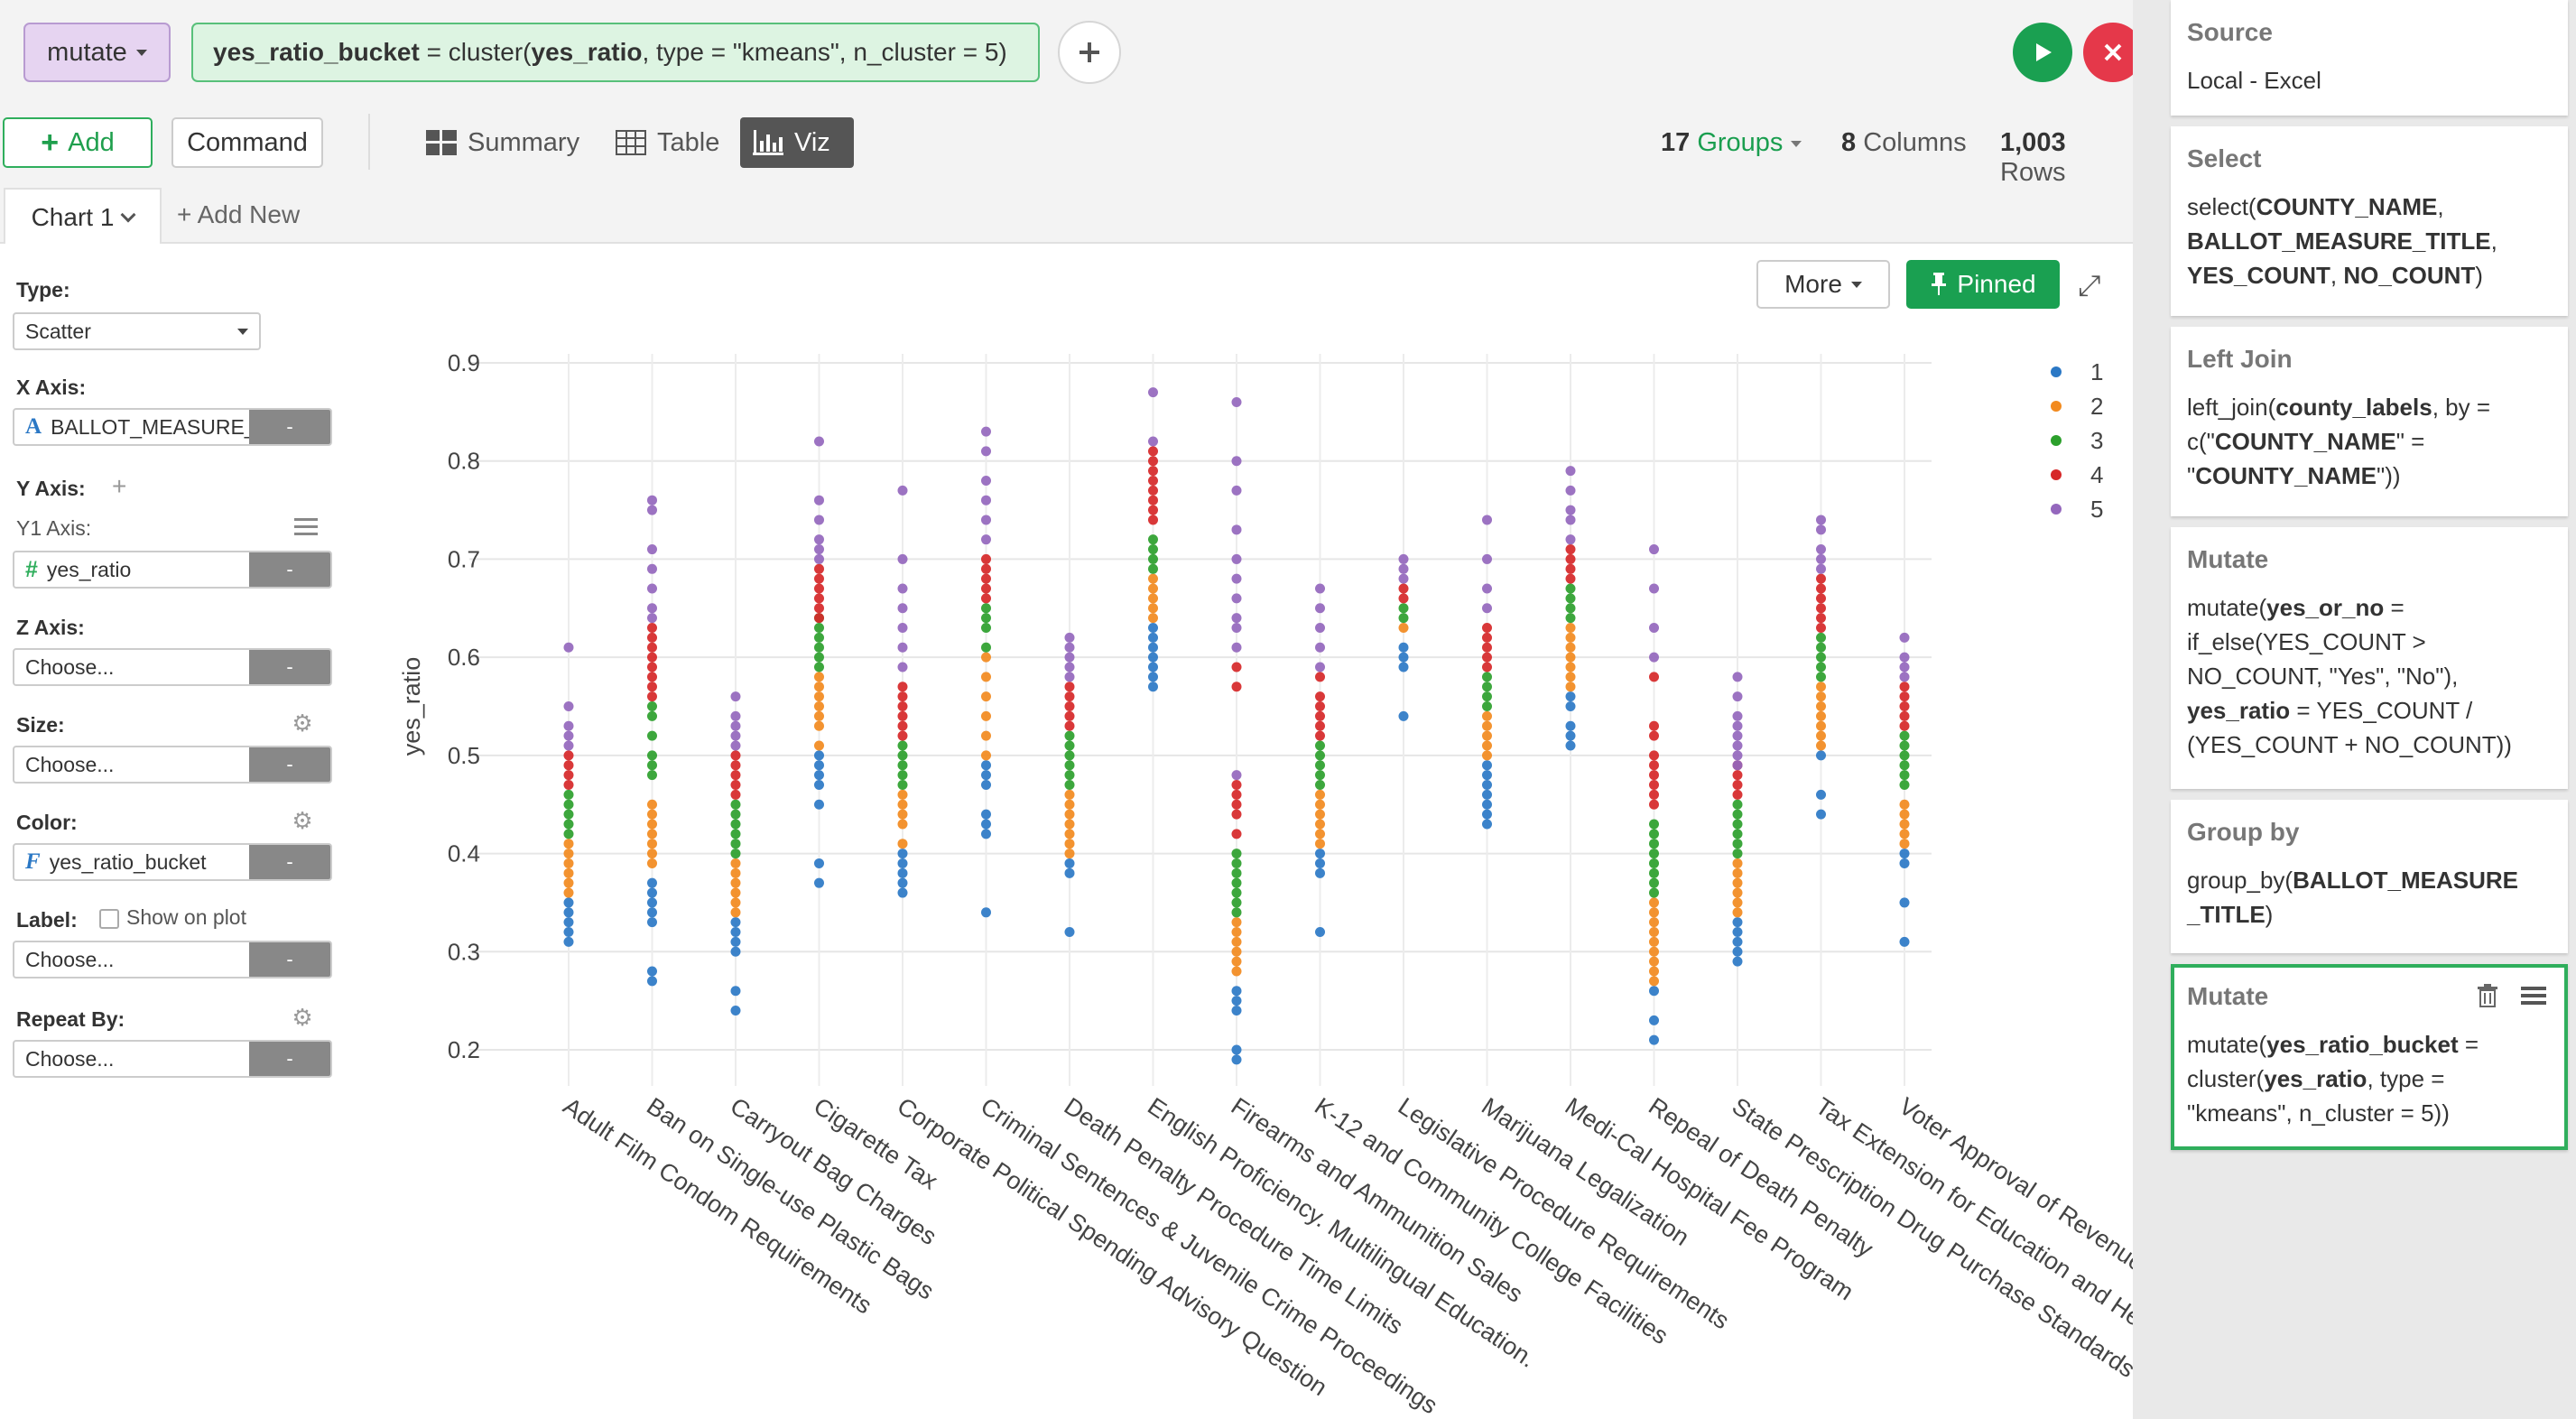 The width and height of the screenshot is (2576, 1419). I want to click on command-type-select: mutate, so click(97, 53).